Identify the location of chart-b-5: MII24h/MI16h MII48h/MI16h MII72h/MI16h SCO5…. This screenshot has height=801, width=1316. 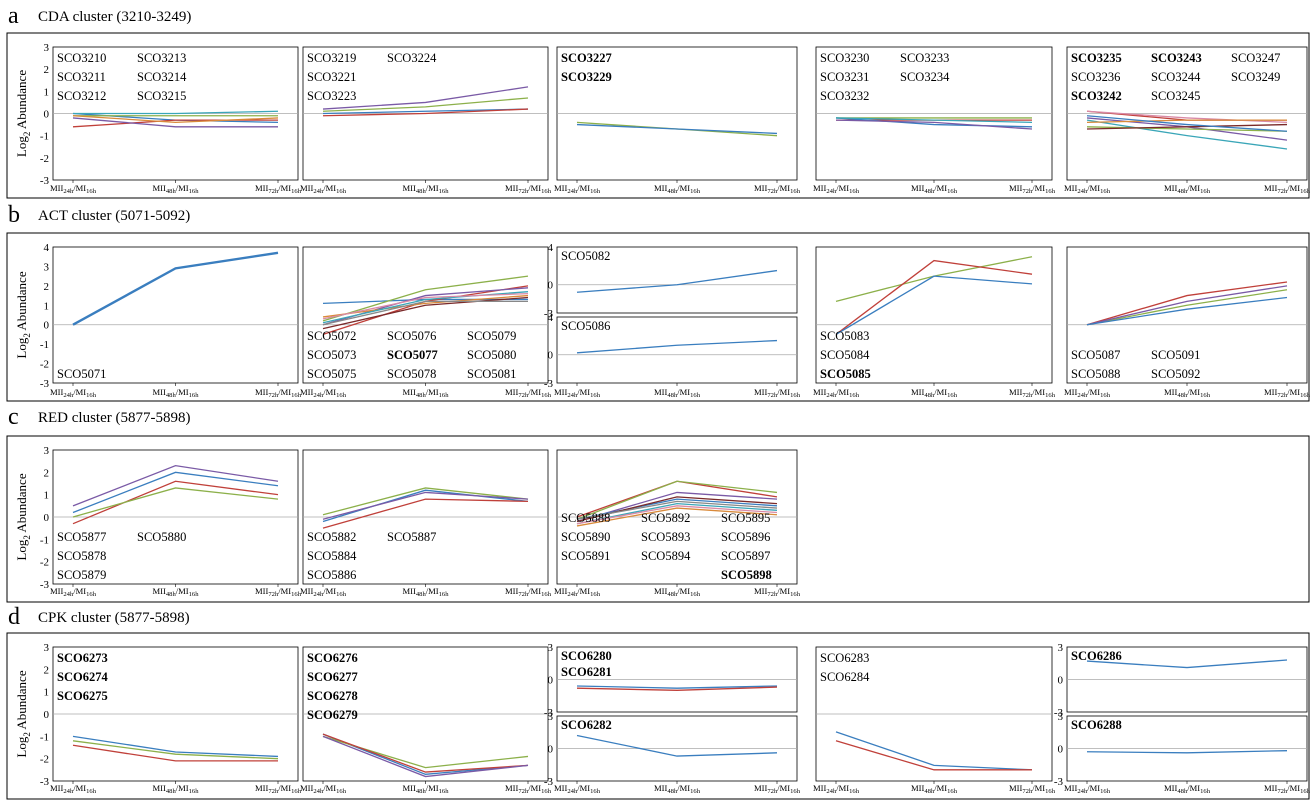
(1187, 322).